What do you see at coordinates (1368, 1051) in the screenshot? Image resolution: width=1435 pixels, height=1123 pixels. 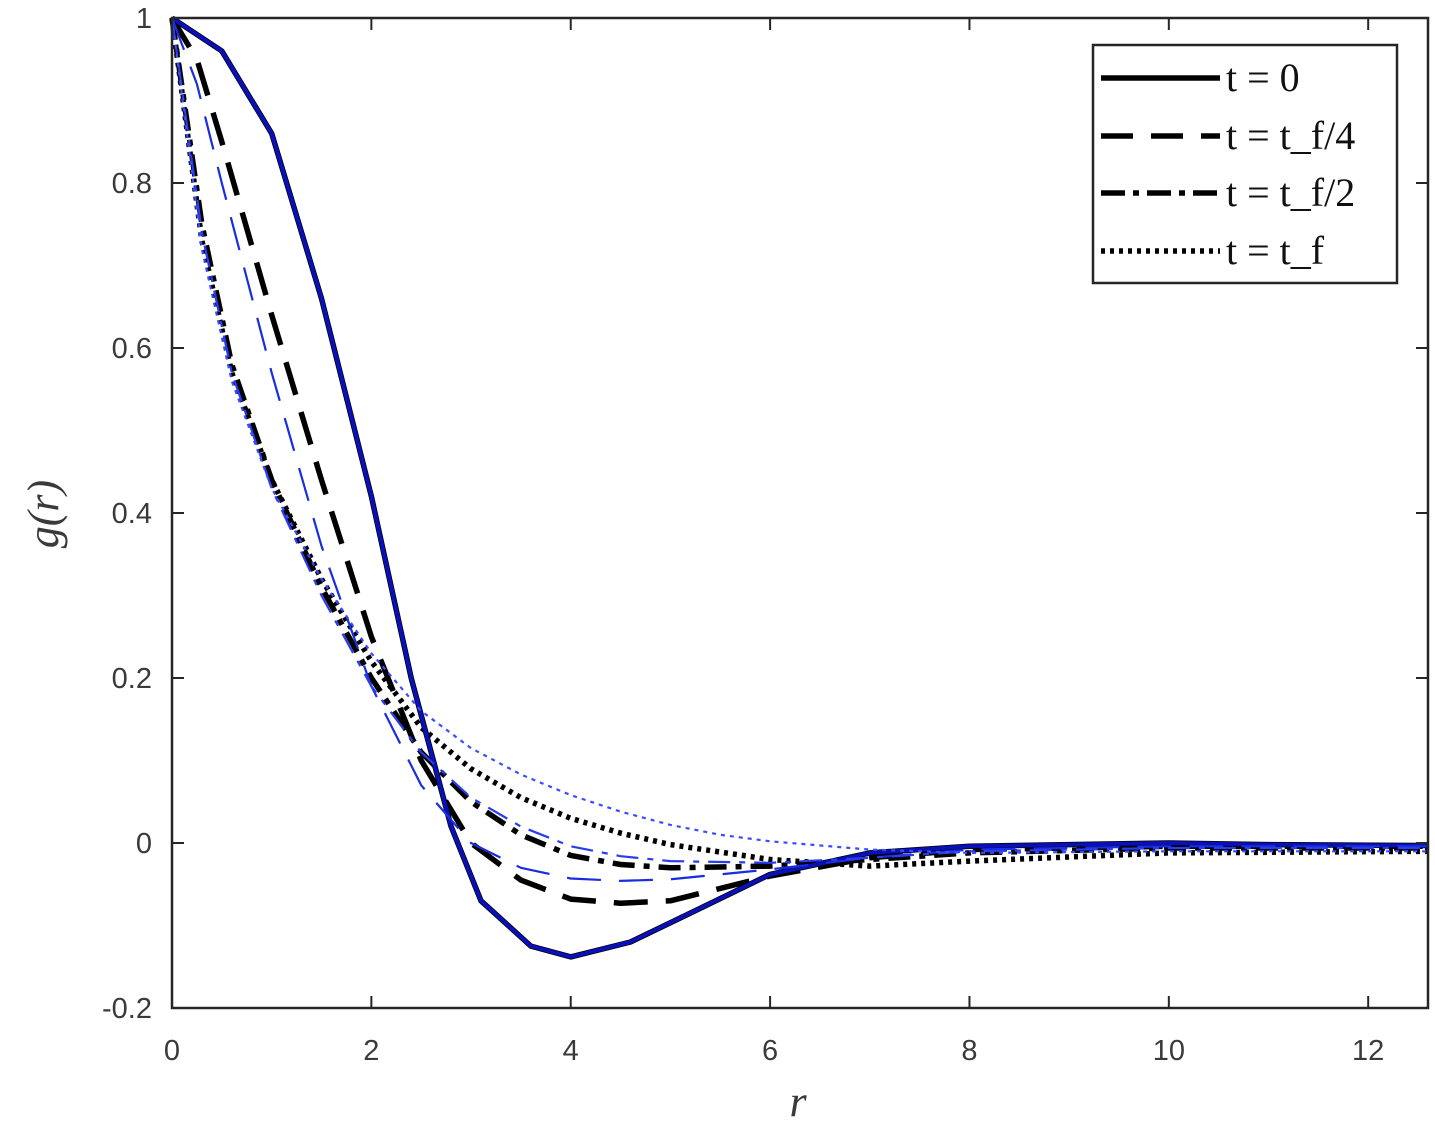 I see `x-tick-label: 12` at bounding box center [1368, 1051].